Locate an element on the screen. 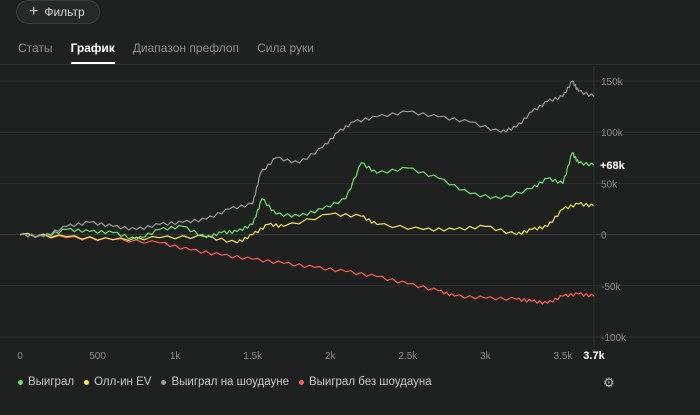  y-tick-label: 0 is located at coordinates (604, 236).